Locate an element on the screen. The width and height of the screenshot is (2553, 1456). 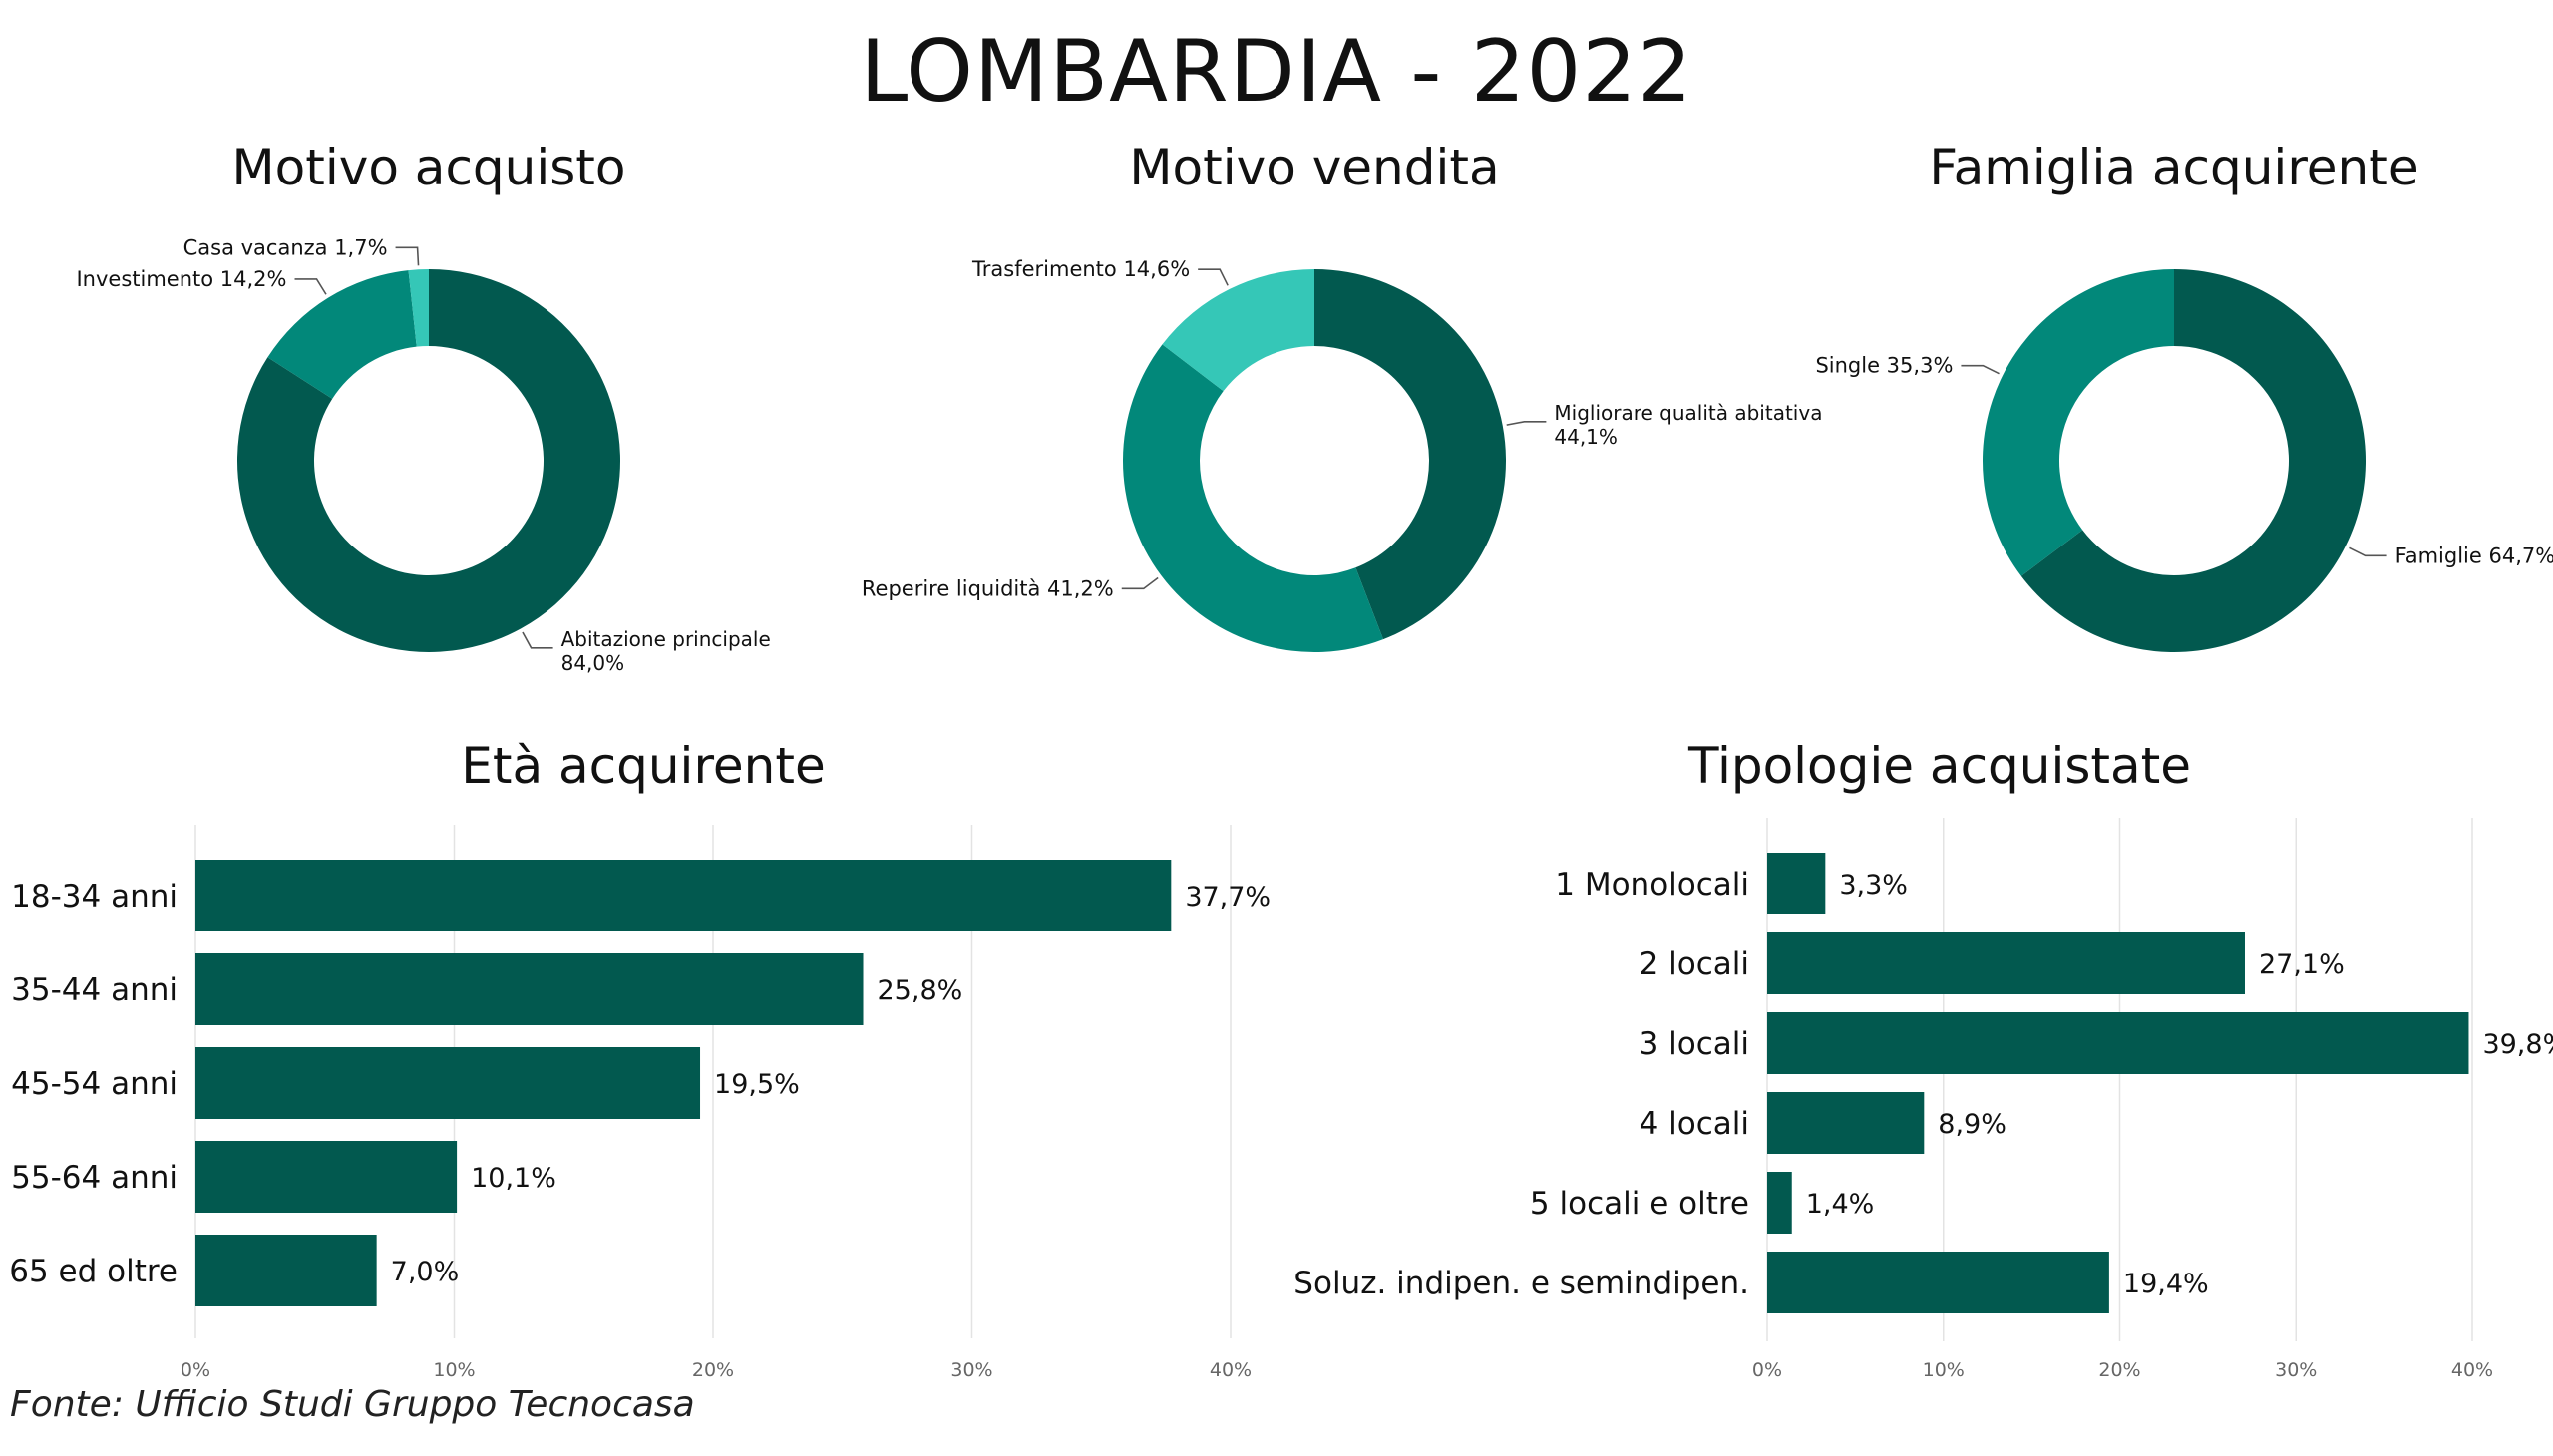
page-title: LOMBARDIA - 2022 is located at coordinates (1276, 72).